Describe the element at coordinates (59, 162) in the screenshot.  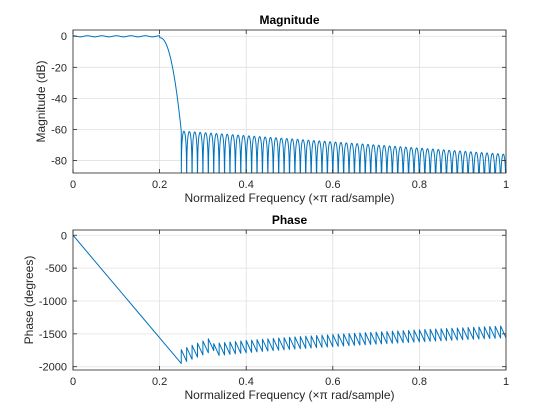
I see `y-tick-label: -80` at that location.